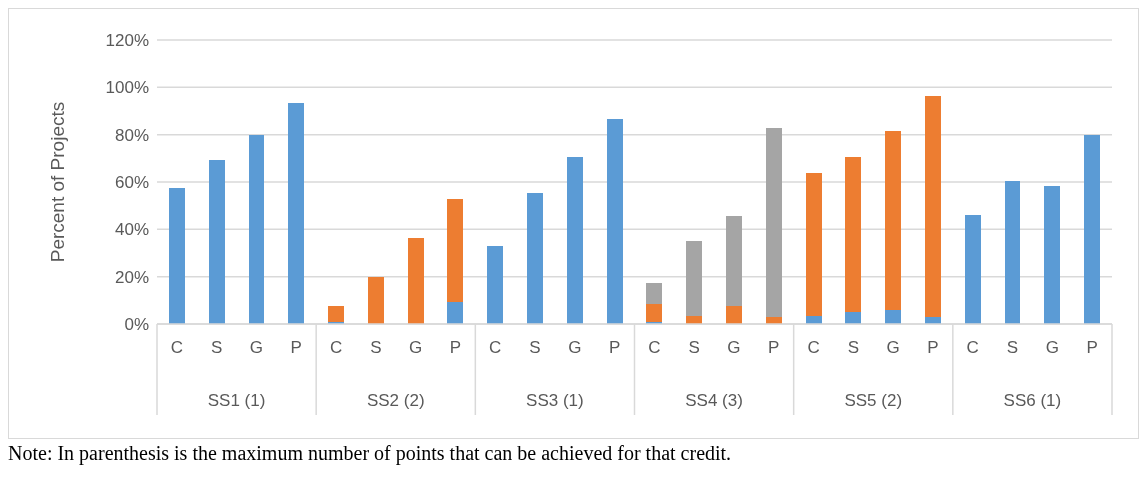 Image resolution: width=1140 pixels, height=486 pixels. I want to click on y-tick-label: 60%, so click(131, 182).